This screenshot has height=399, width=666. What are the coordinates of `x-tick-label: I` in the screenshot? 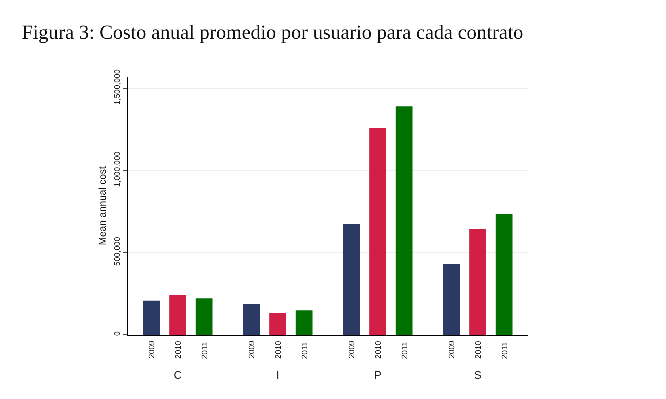 It's located at (278, 376).